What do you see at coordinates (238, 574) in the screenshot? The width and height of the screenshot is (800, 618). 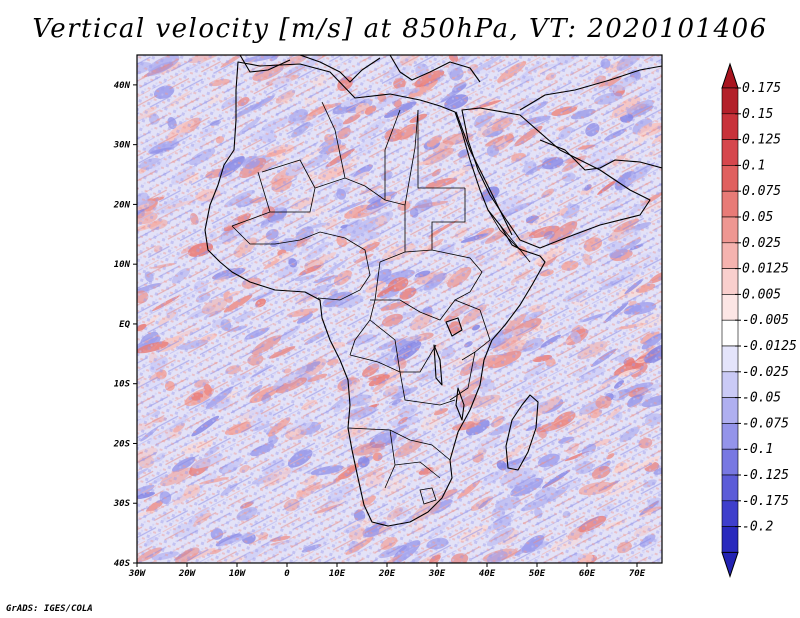 I see `lon-tick-label: 10W` at bounding box center [238, 574].